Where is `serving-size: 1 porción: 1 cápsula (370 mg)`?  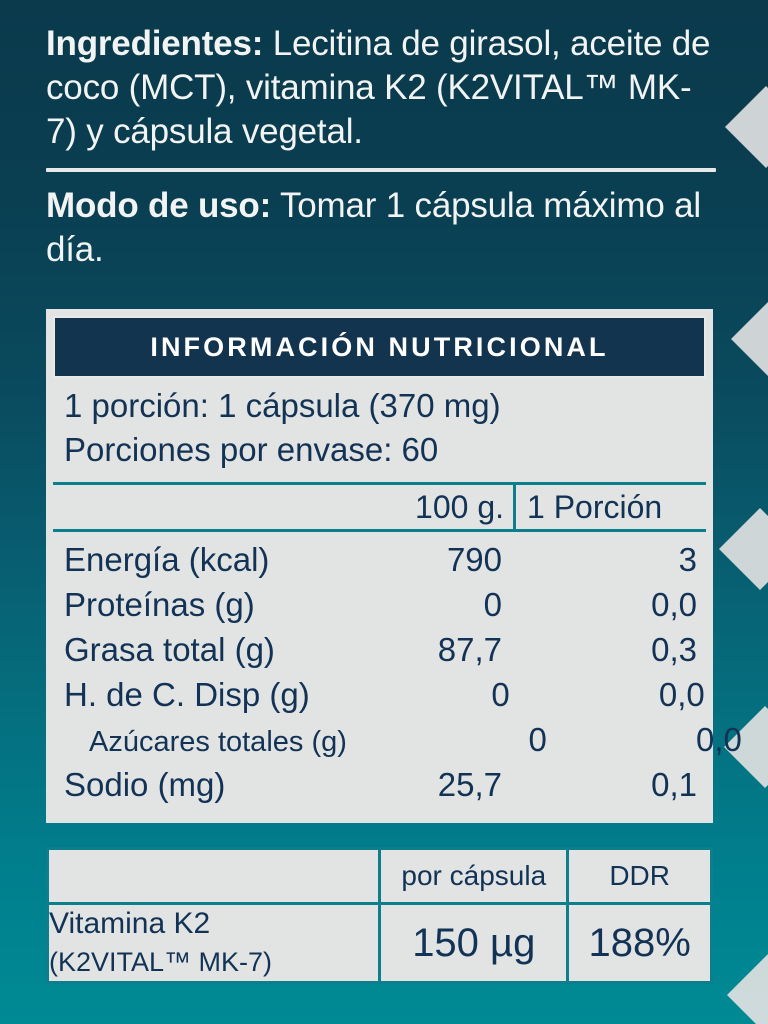 serving-size: 1 porción: 1 cápsula (370 mg) is located at coordinates (282, 405).